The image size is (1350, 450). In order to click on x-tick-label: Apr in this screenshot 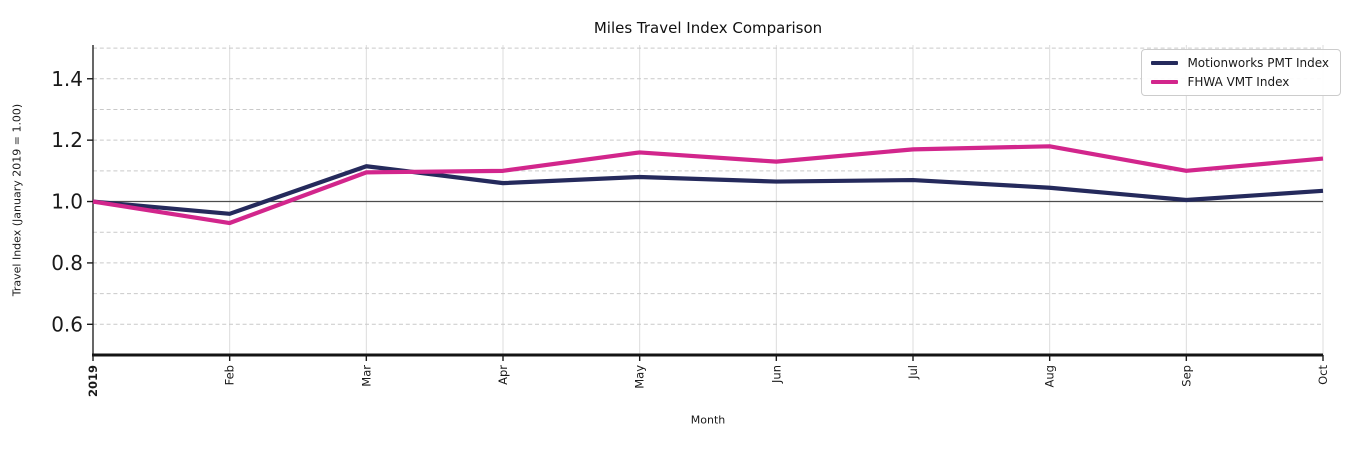, I will do `click(503, 375)`.